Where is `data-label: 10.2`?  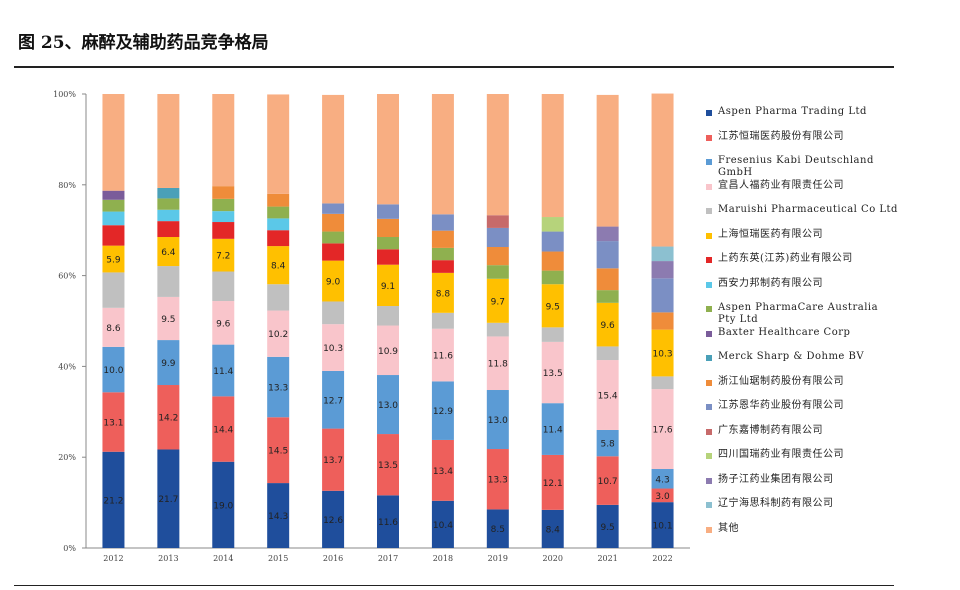 data-label: 10.2 is located at coordinates (278, 335).